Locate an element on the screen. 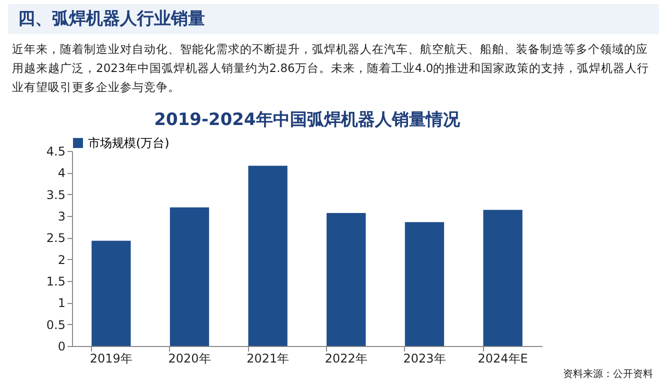 Image resolution: width=667 pixels, height=381 pixels. x-tick-label: 2021年 is located at coordinates (268, 359).